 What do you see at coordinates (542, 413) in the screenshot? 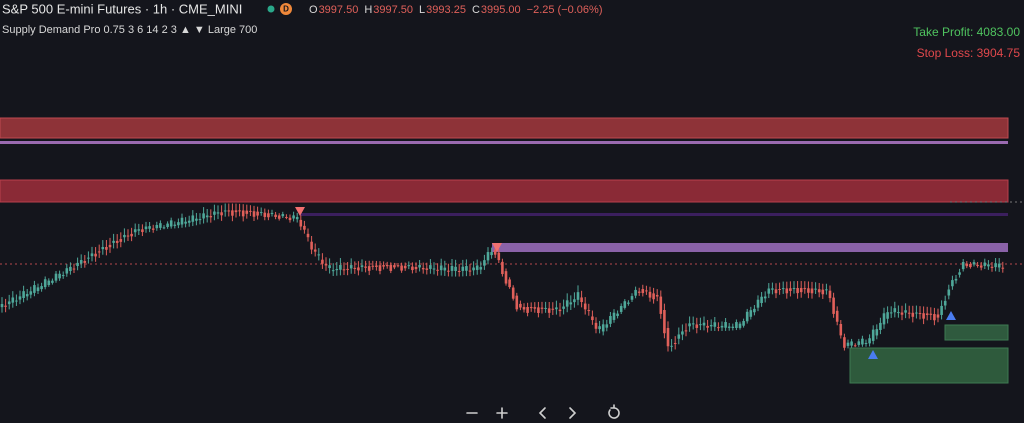
I see `scroll-left-button` at bounding box center [542, 413].